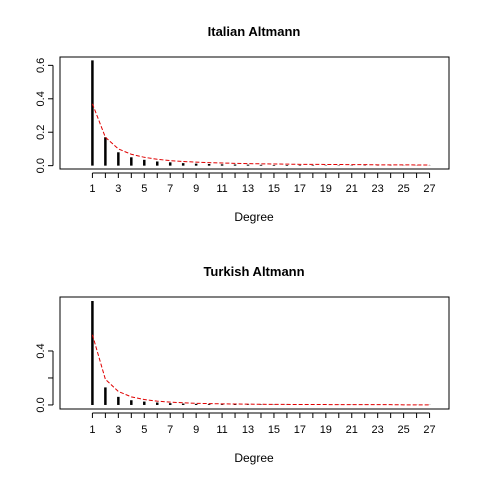 This screenshot has height=480, width=480. I want to click on panel-title: Turkish Altmann, so click(253, 271).